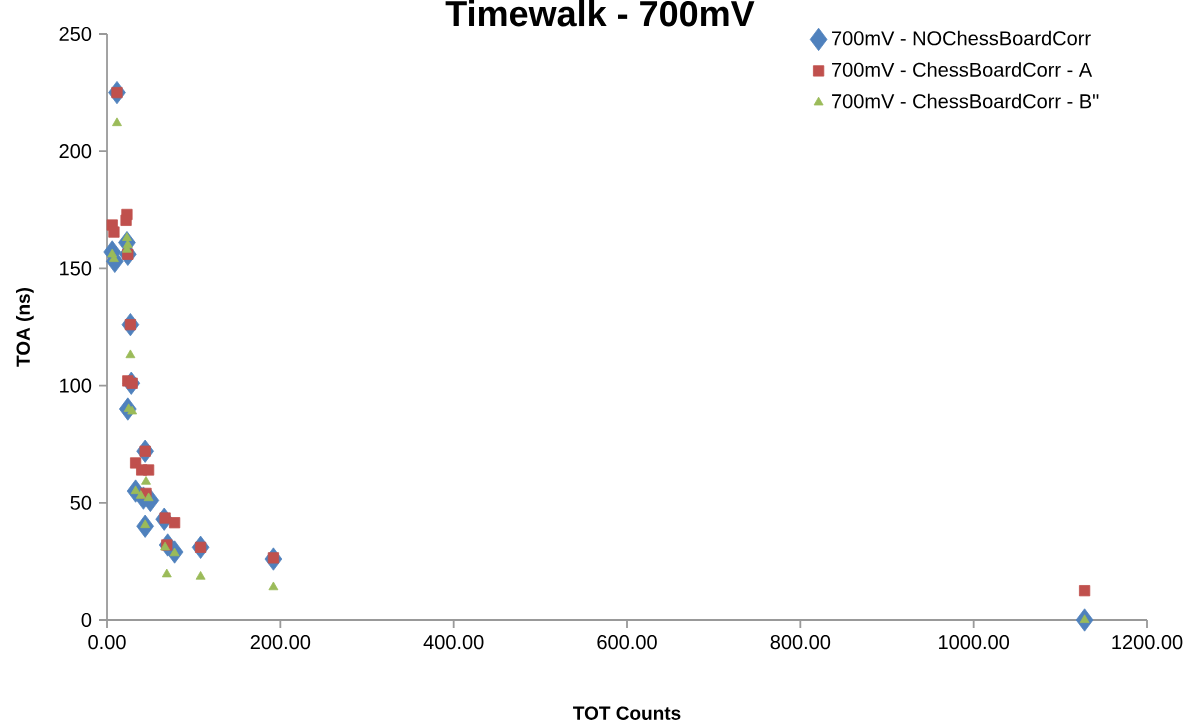 This screenshot has height=727, width=1204. Describe the element at coordinates (107, 642) in the screenshot. I see `x-tick-label: 0.00` at that location.